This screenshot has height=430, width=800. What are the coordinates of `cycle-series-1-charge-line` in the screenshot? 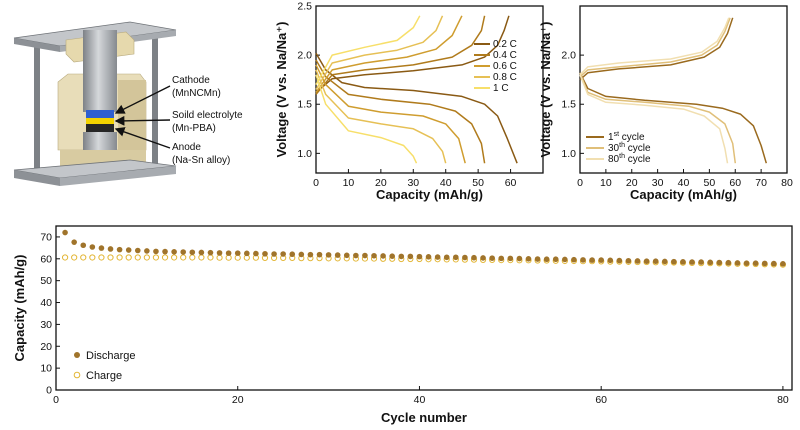 It's located at (655, 47).